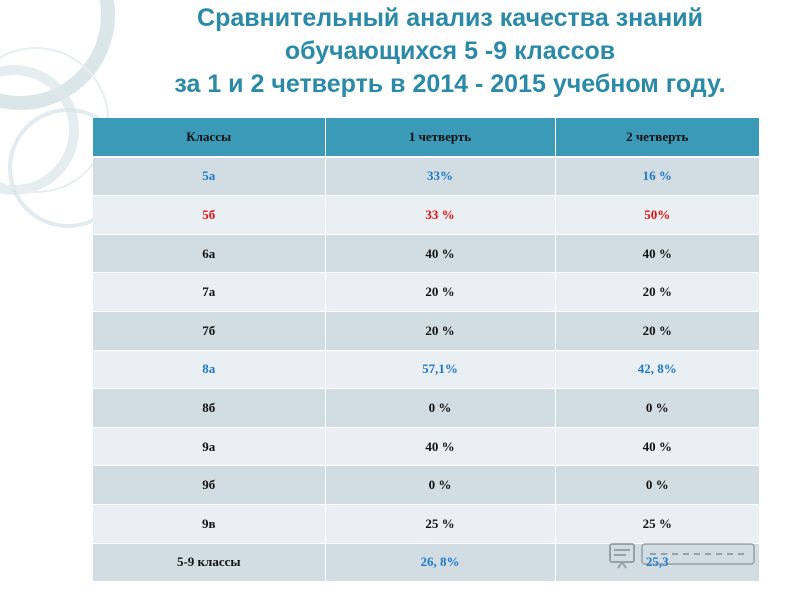 The height and width of the screenshot is (600, 800). I want to click on title-line-2: обучающихся 5 -9 классов, so click(450, 51).